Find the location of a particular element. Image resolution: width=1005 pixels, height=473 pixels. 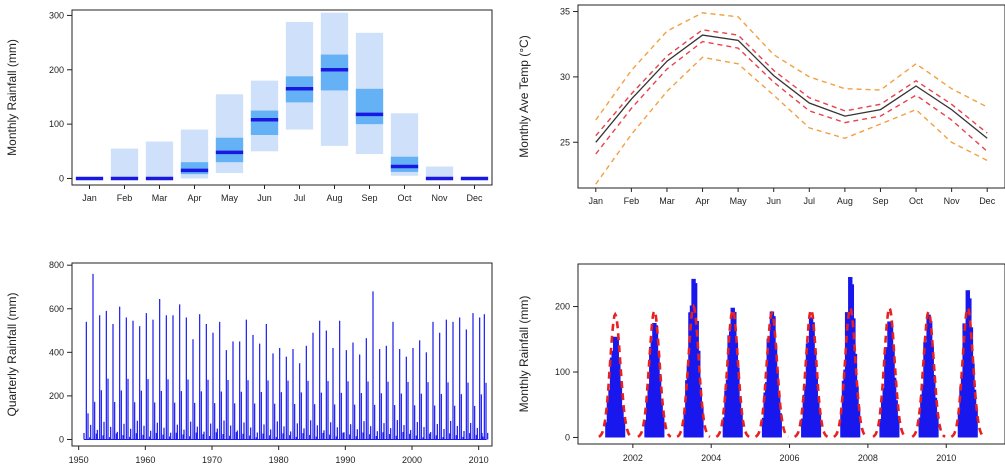

y-tick-label: 600 is located at coordinates (56, 309).